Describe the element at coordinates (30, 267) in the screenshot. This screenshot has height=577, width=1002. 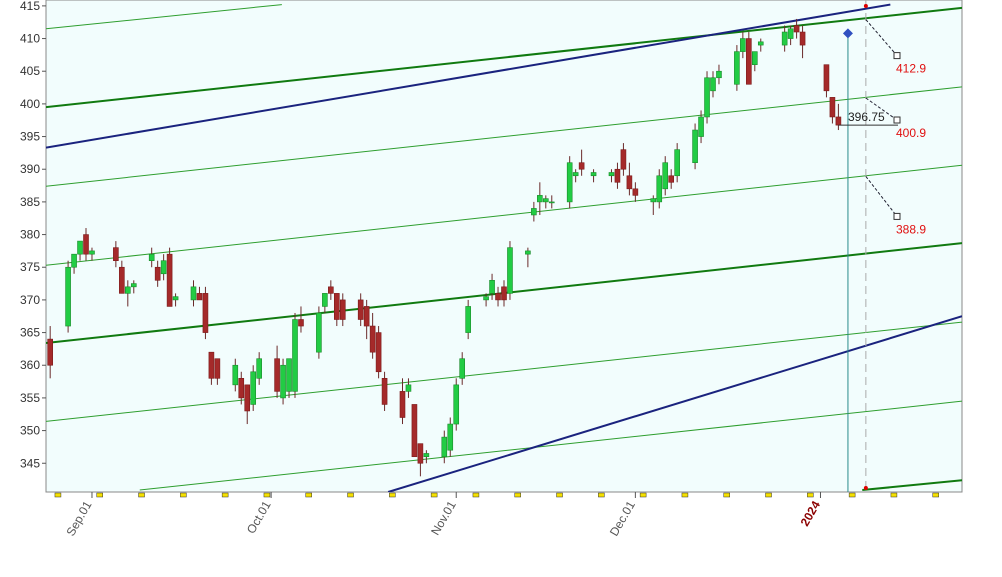
I see `y-tick-label: 375` at that location.